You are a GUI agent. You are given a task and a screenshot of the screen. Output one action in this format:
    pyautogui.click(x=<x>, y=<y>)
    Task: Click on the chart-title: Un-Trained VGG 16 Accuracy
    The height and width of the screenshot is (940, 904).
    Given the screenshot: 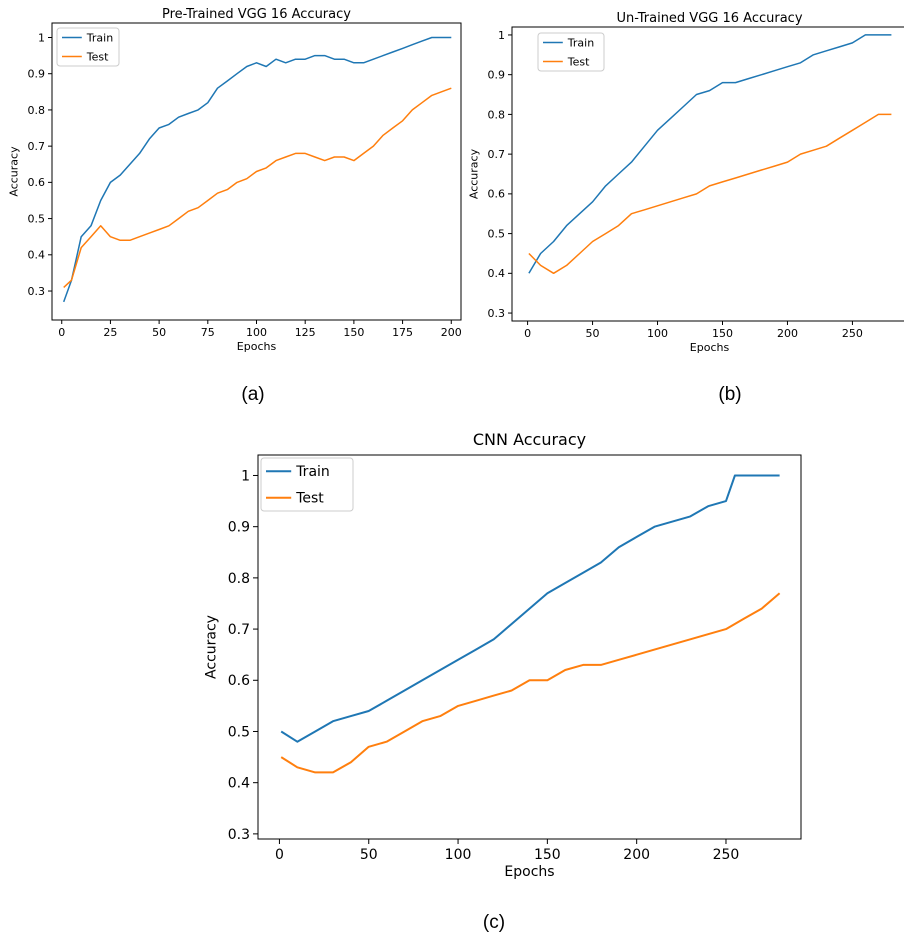 What is the action you would take?
    pyautogui.click(x=709, y=18)
    